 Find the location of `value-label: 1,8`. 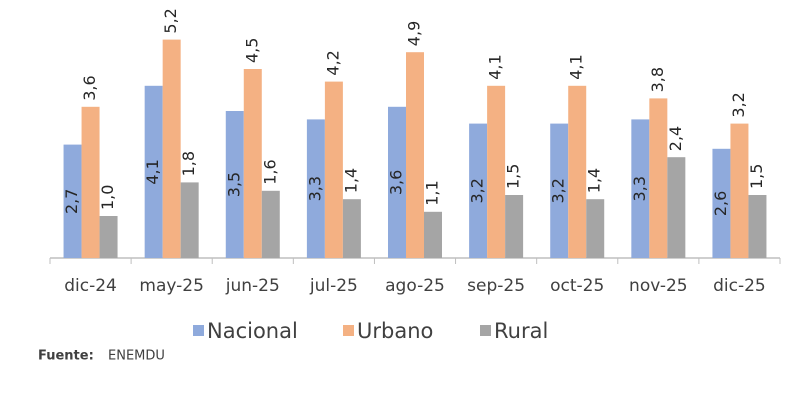

value-label: 1,8 is located at coordinates (188, 163).